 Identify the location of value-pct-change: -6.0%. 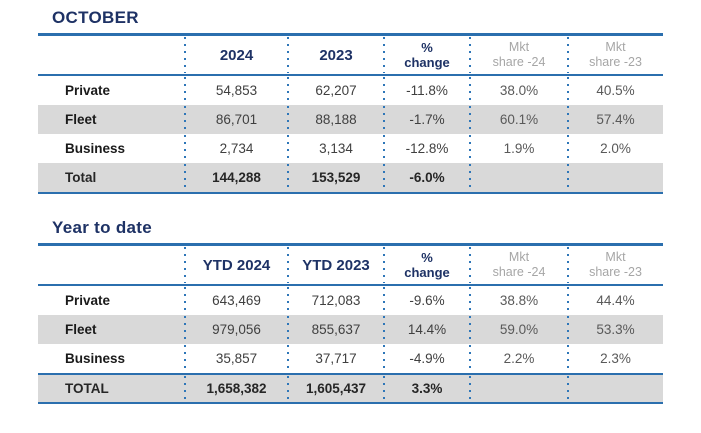
(426, 177).